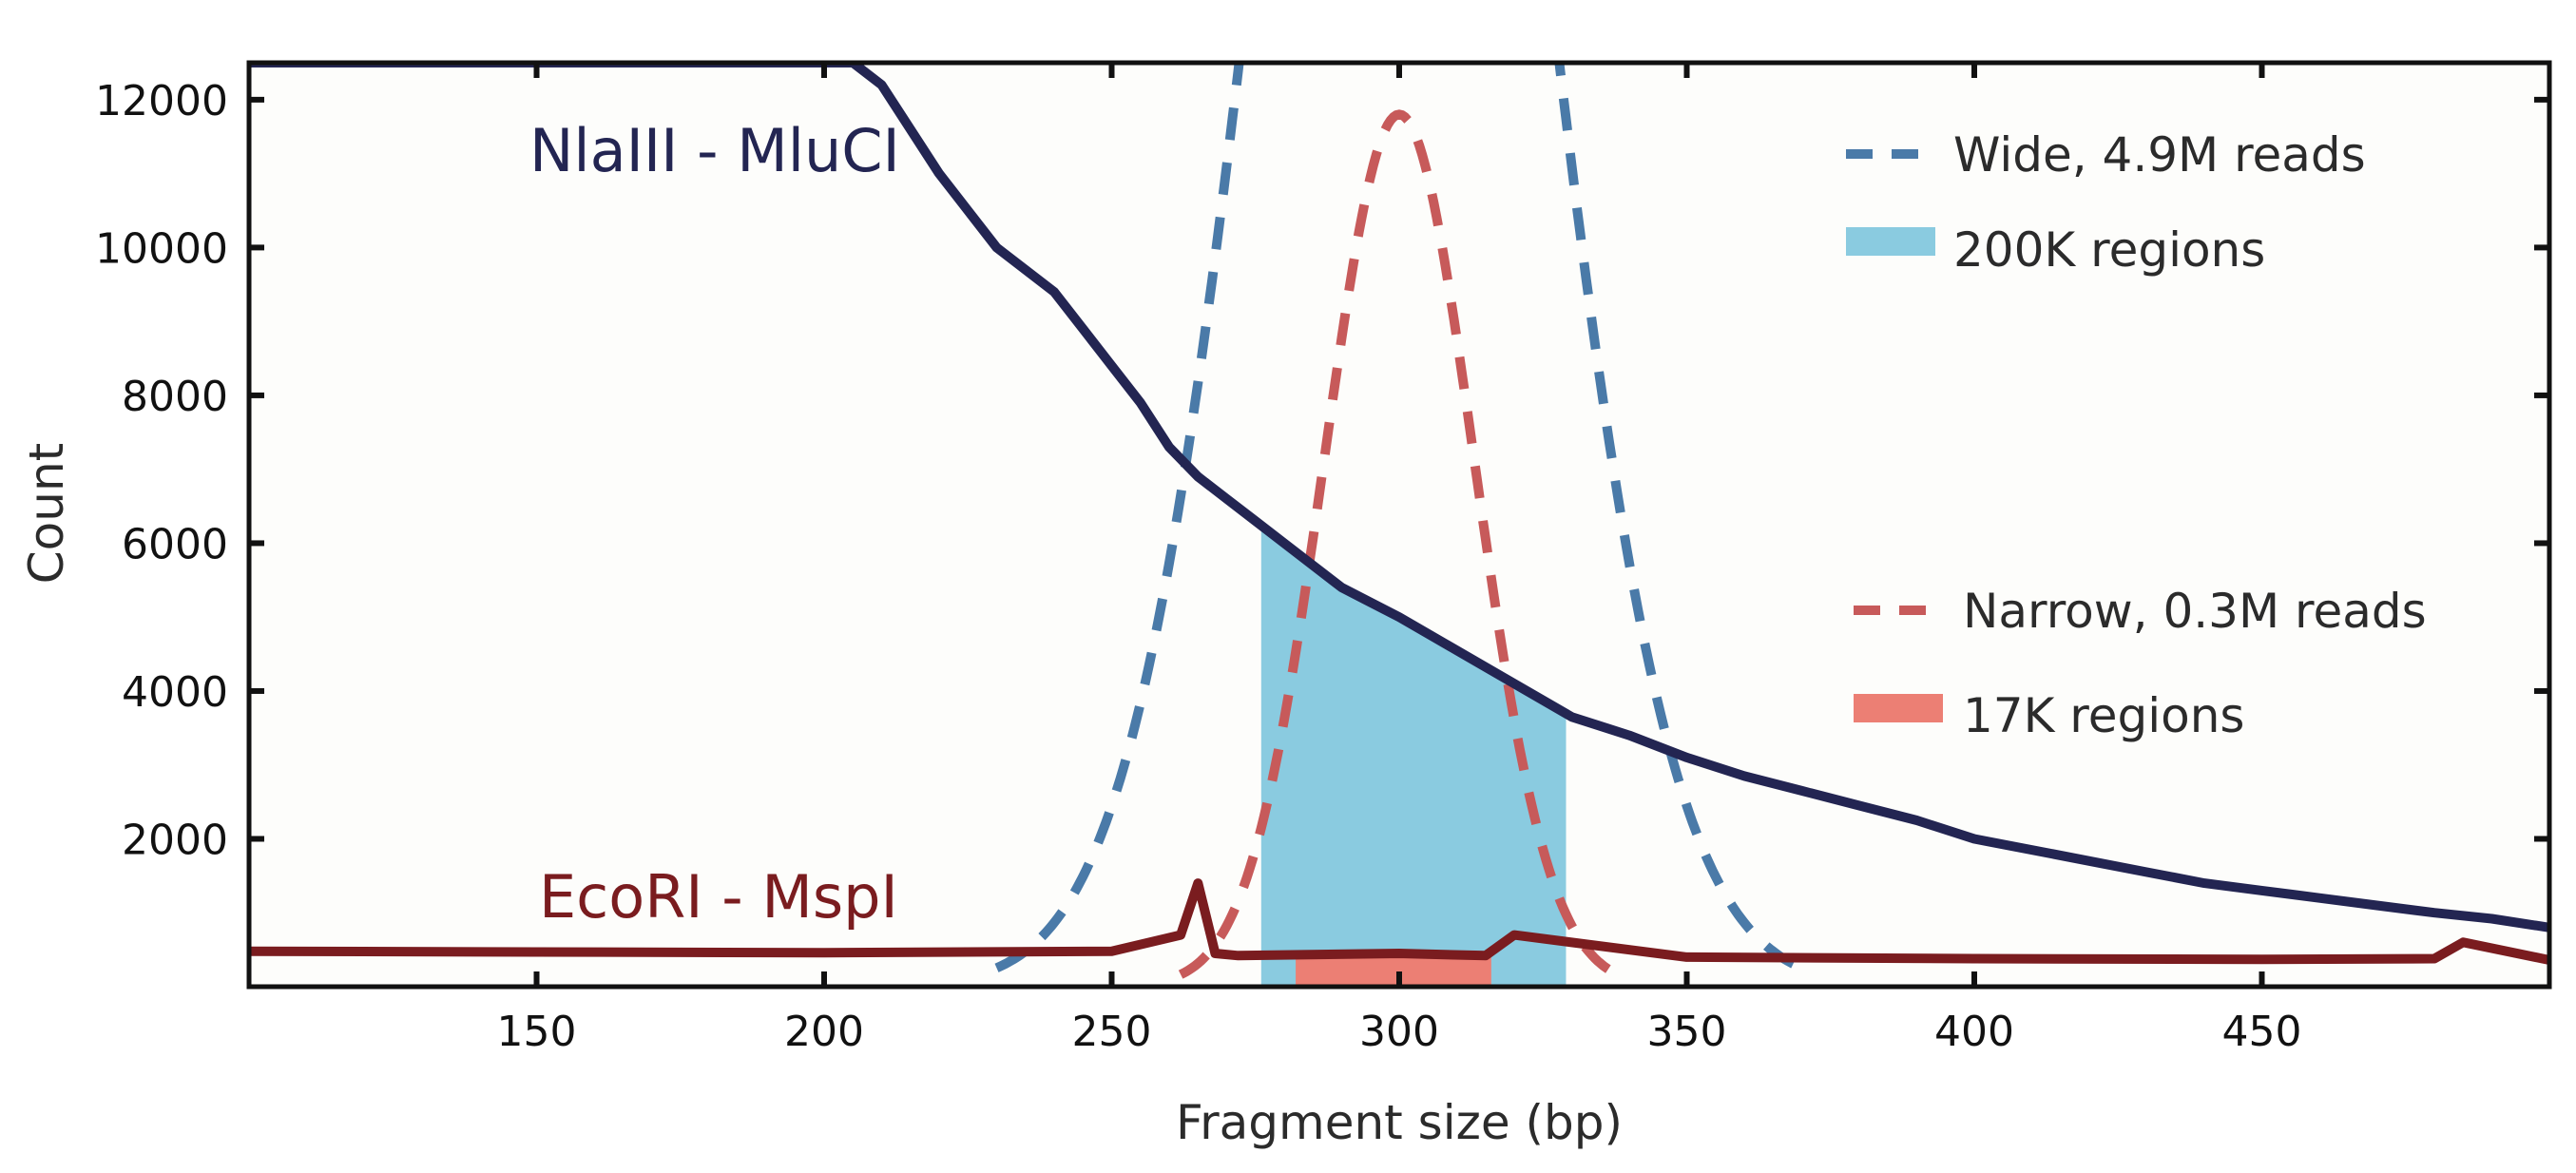 The height and width of the screenshot is (1173, 2576). Describe the element at coordinates (161, 248) in the screenshot. I see `y-tick-label: 10000` at that location.